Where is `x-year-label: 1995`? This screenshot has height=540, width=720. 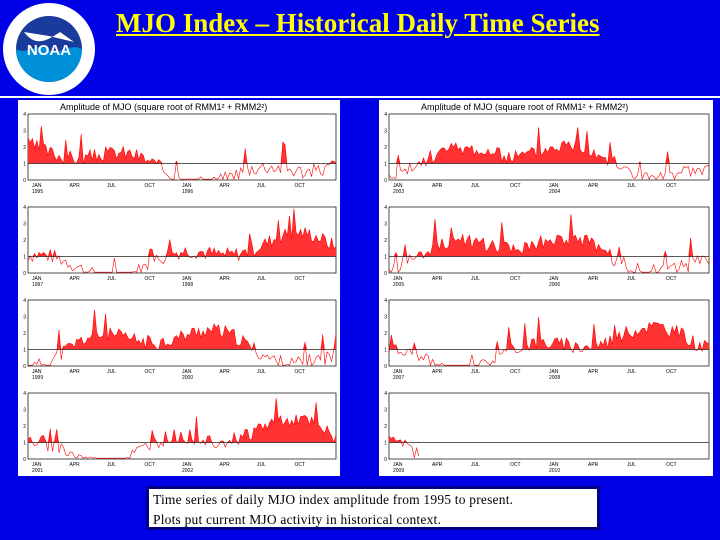 x-year-label: 1995 is located at coordinates (37, 192).